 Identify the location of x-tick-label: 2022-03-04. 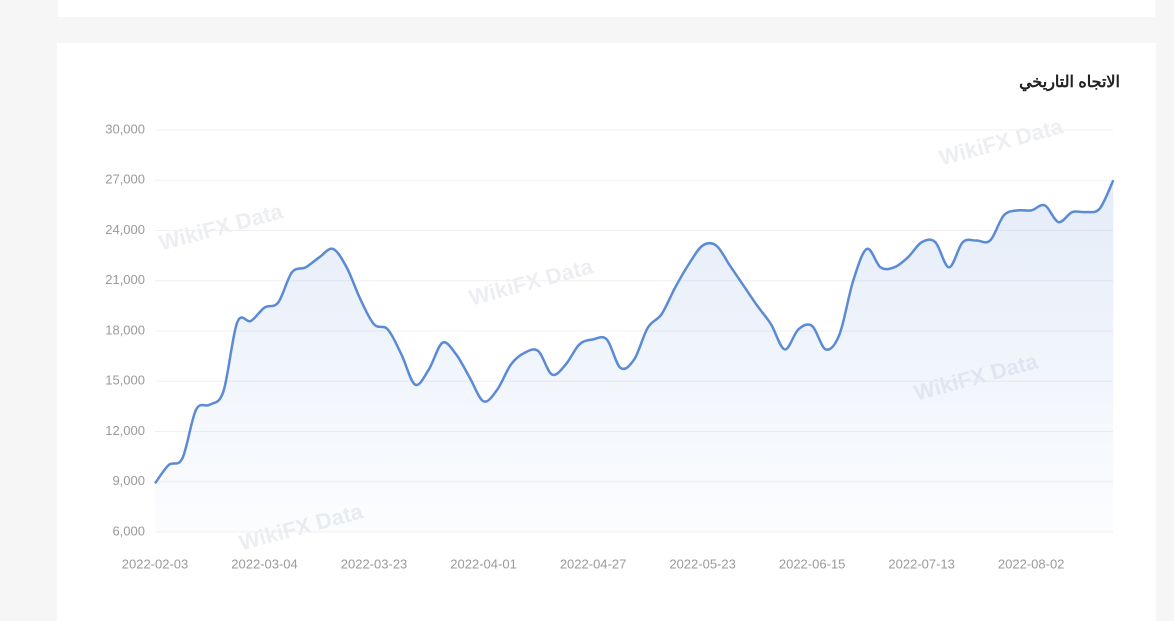
(264, 563).